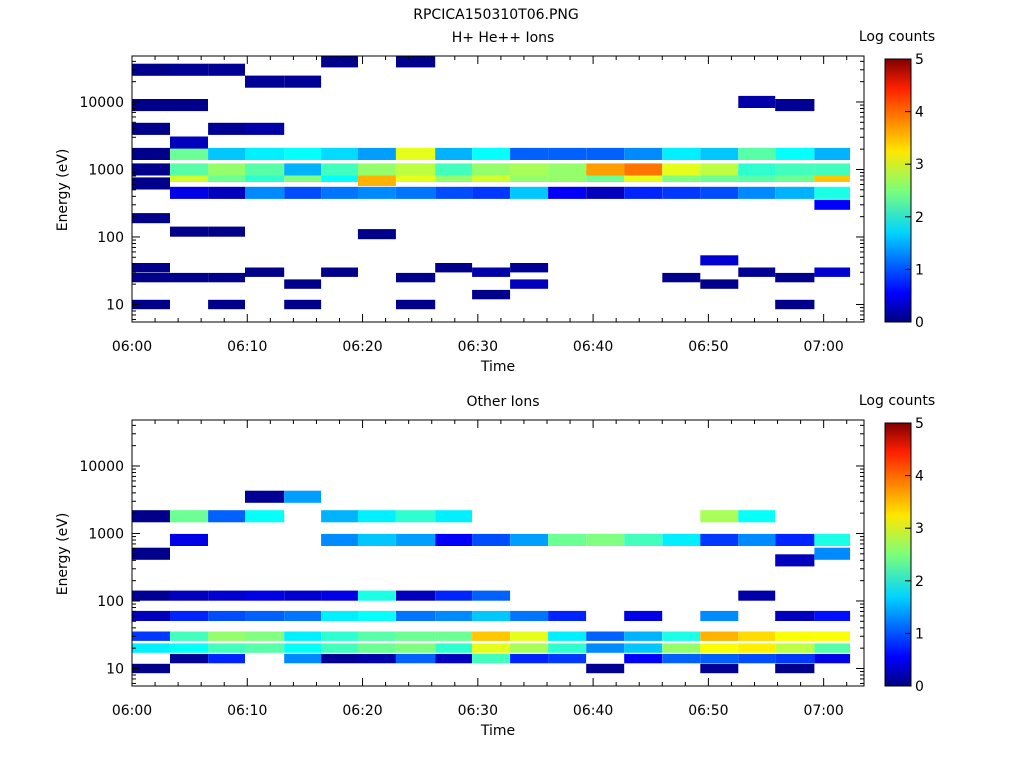 The height and width of the screenshot is (768, 1024). Describe the element at coordinates (63, 190) in the screenshot. I see `y-axis-label: Energy (eV)` at that location.